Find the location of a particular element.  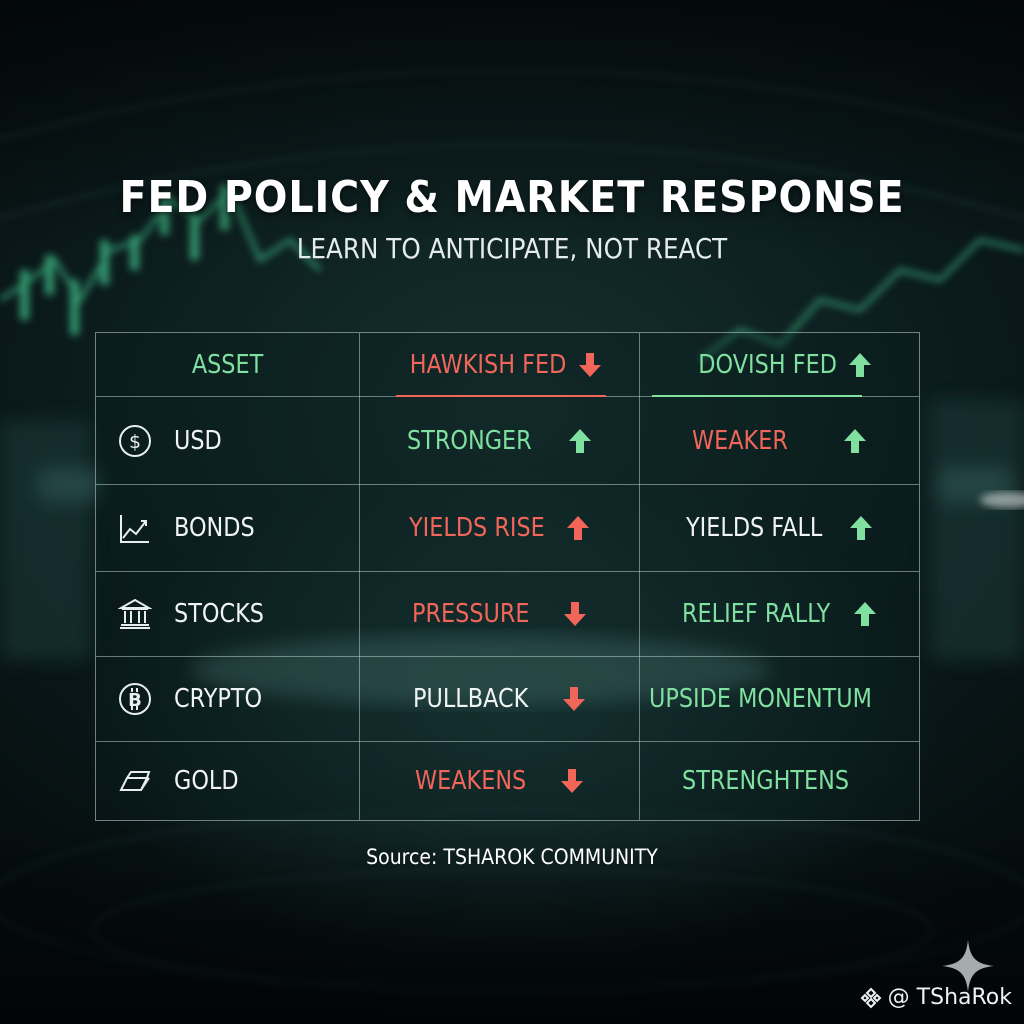

dovish-value: UPSIDE MONENTUM is located at coordinates (761, 699).